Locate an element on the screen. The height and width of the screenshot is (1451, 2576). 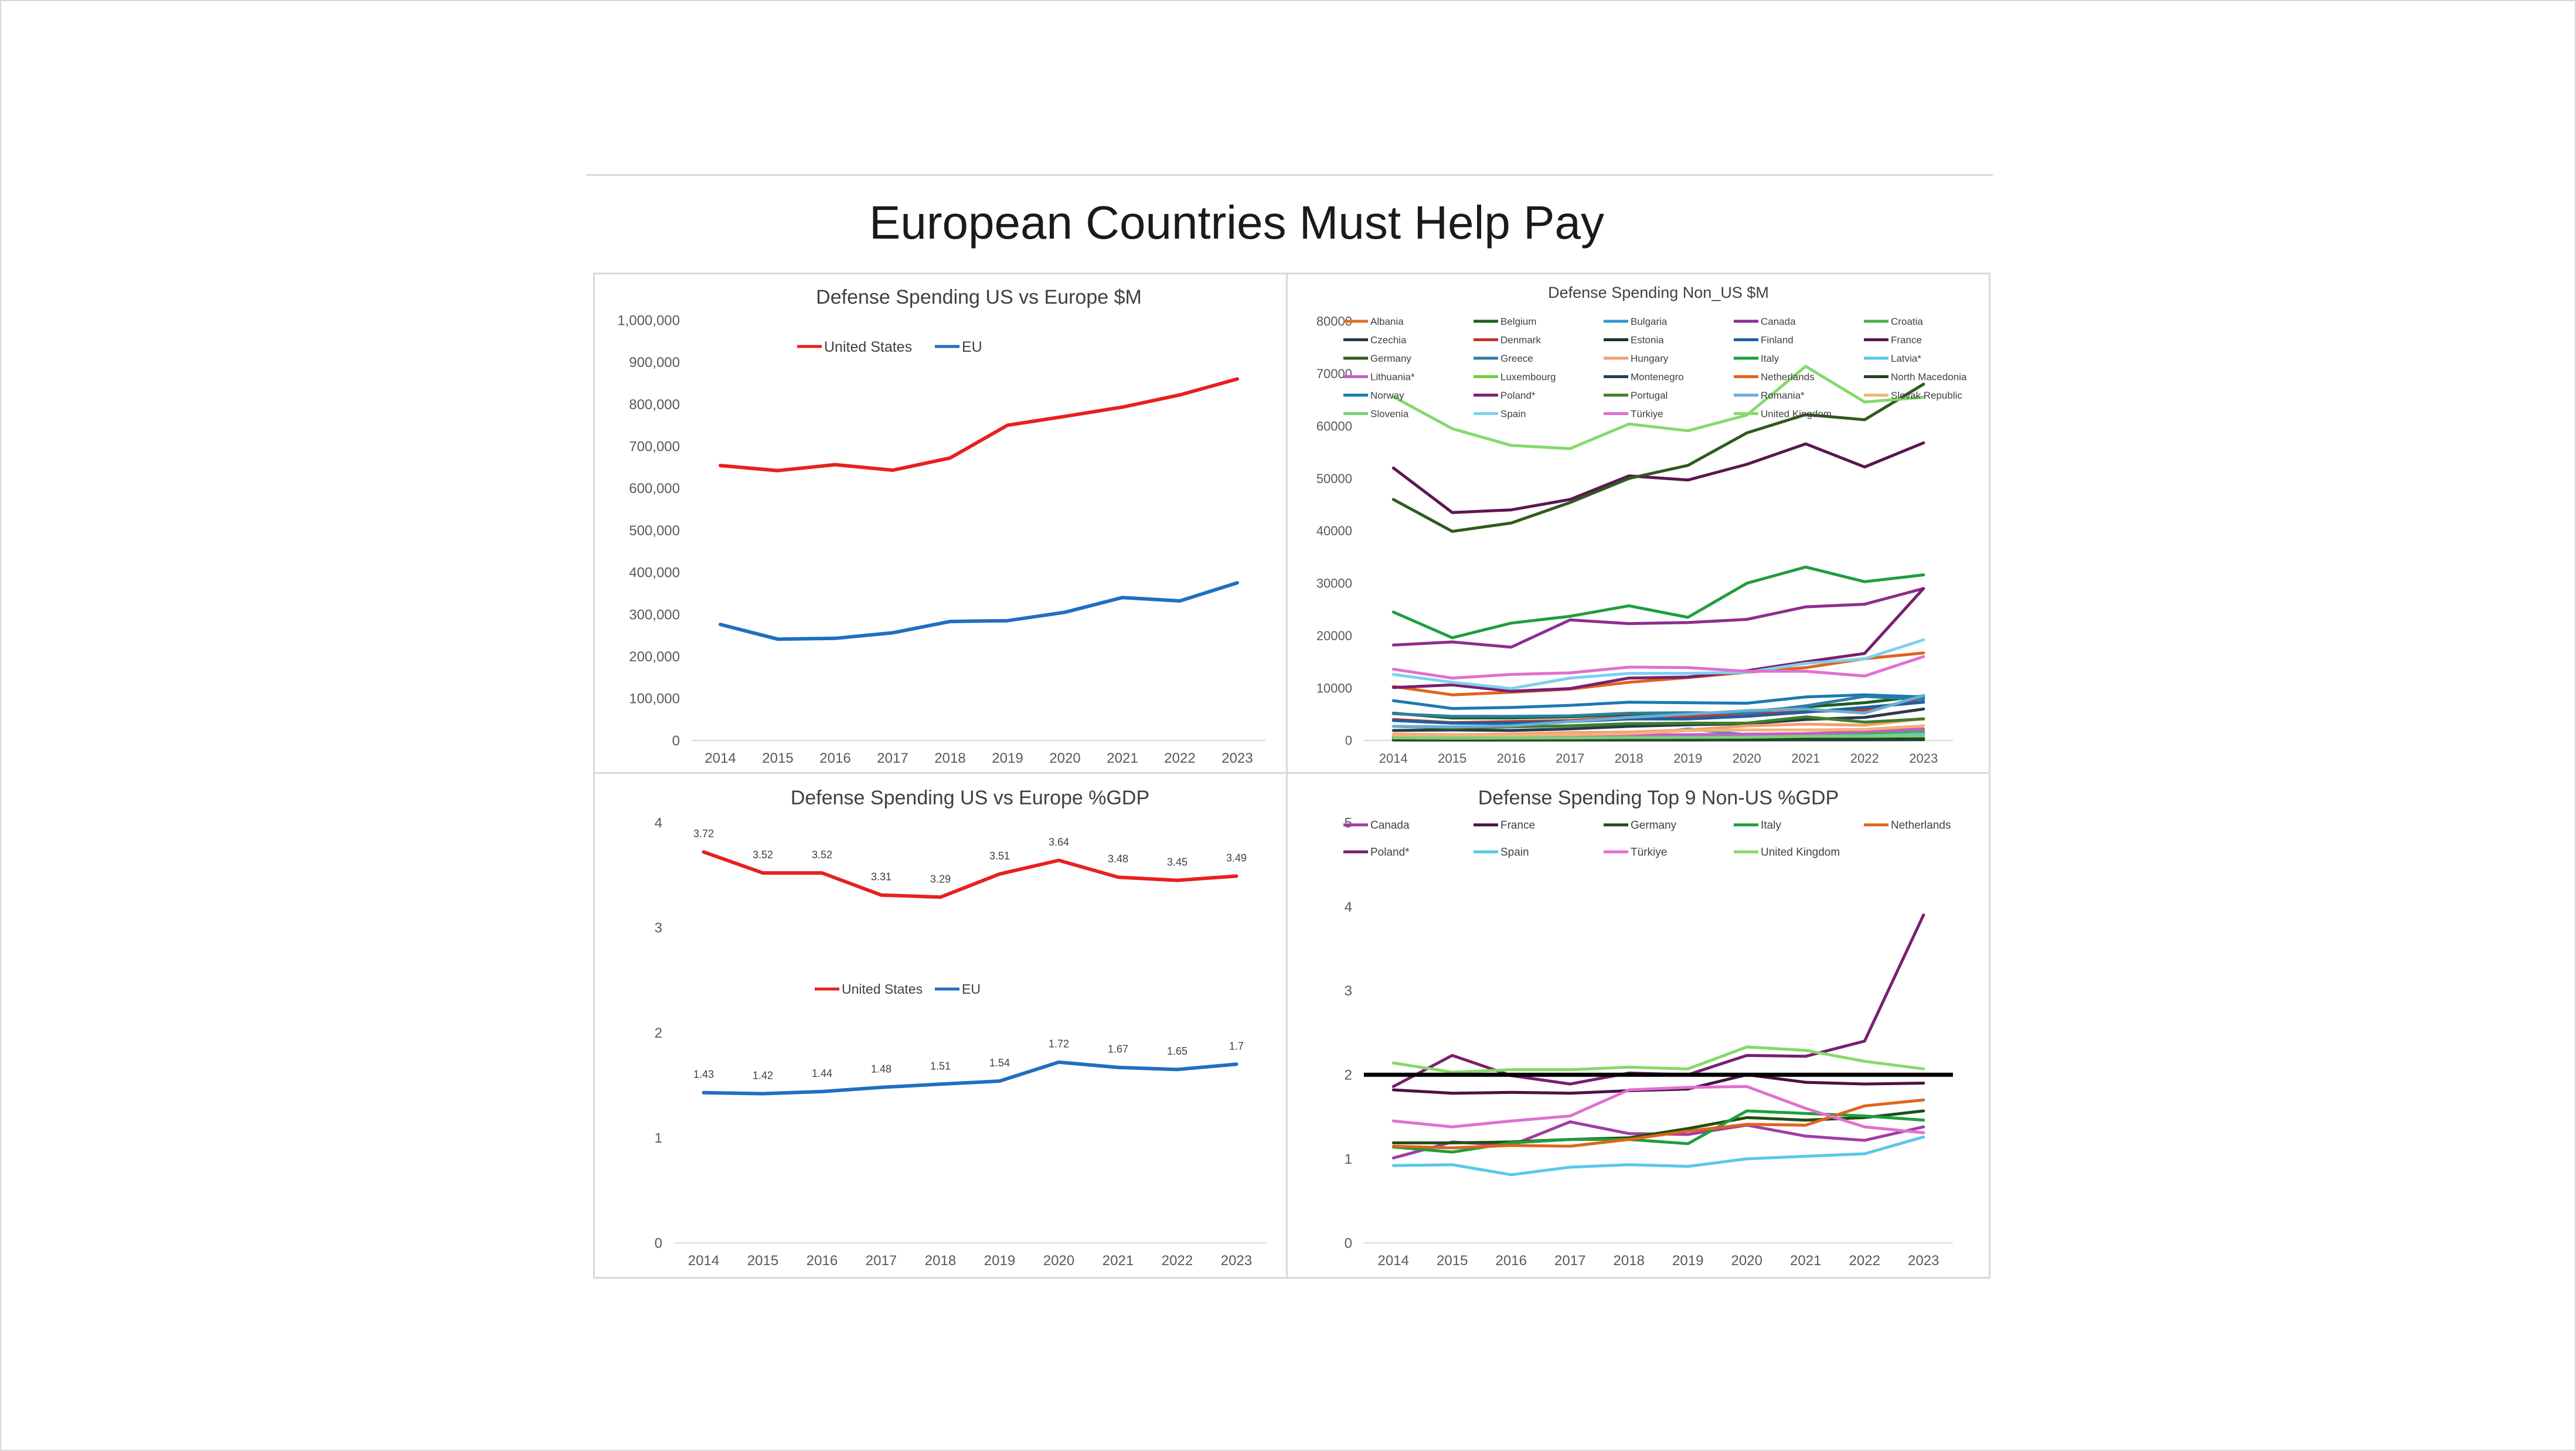
legend-label-poland: Poland* is located at coordinates (1390, 853).